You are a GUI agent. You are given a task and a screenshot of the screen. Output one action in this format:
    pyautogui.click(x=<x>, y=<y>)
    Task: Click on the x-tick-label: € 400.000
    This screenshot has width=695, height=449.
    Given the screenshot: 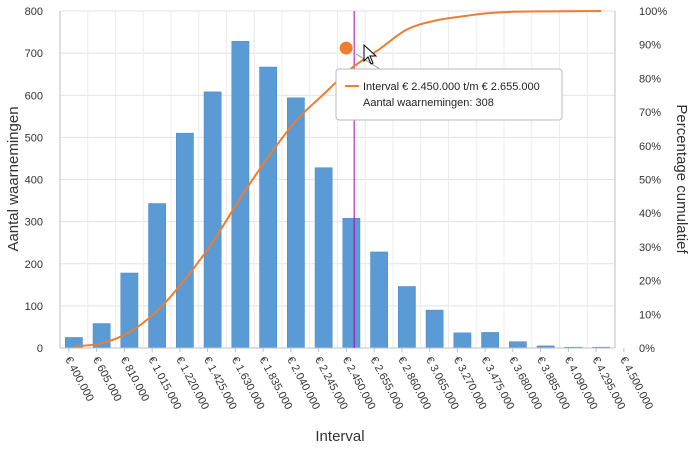 What is the action you would take?
    pyautogui.click(x=79, y=379)
    